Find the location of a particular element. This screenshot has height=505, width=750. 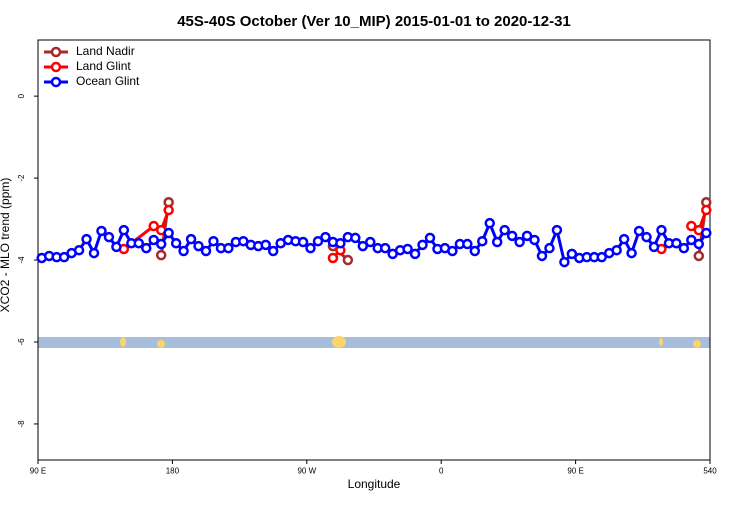

legend-label: Land Nadir is located at coordinates (105, 51).